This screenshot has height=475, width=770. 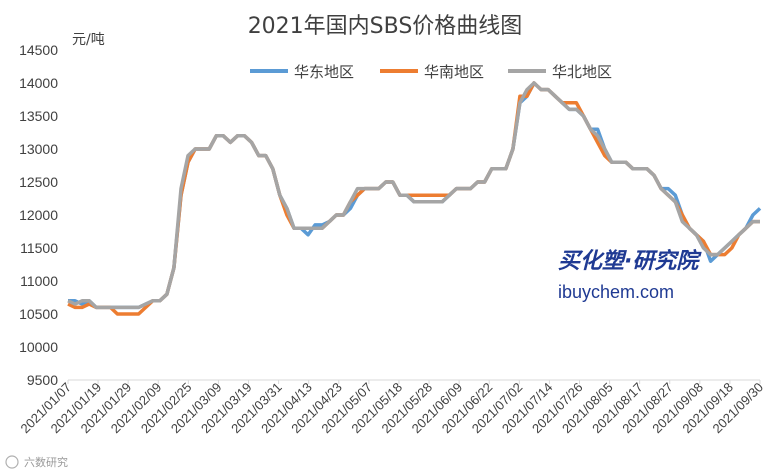 What do you see at coordinates (324, 72) in the screenshot?
I see `legend-label: 华东地区` at bounding box center [324, 72].